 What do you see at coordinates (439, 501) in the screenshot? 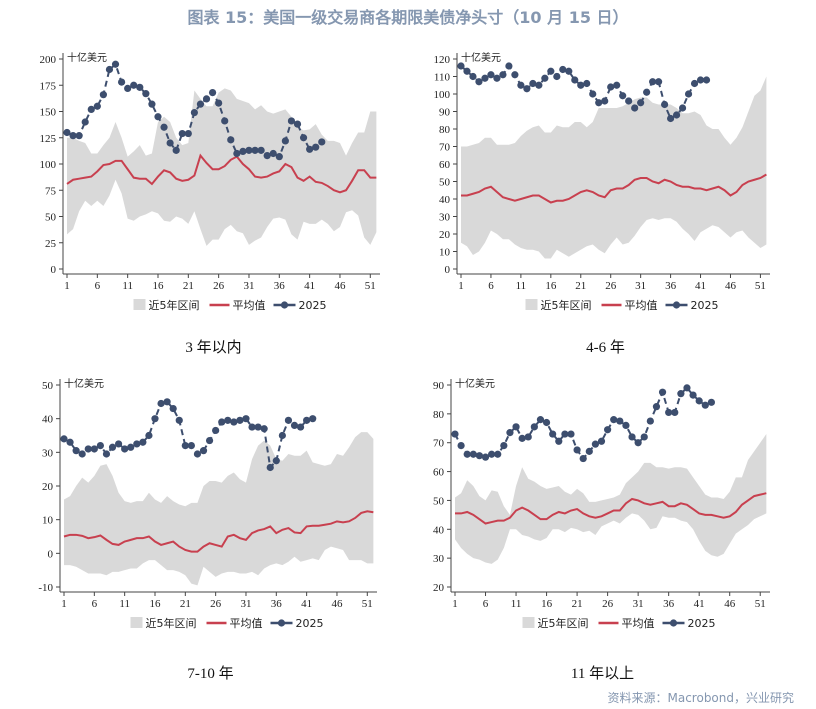
I see `y-tick-label: 50` at bounding box center [439, 501].